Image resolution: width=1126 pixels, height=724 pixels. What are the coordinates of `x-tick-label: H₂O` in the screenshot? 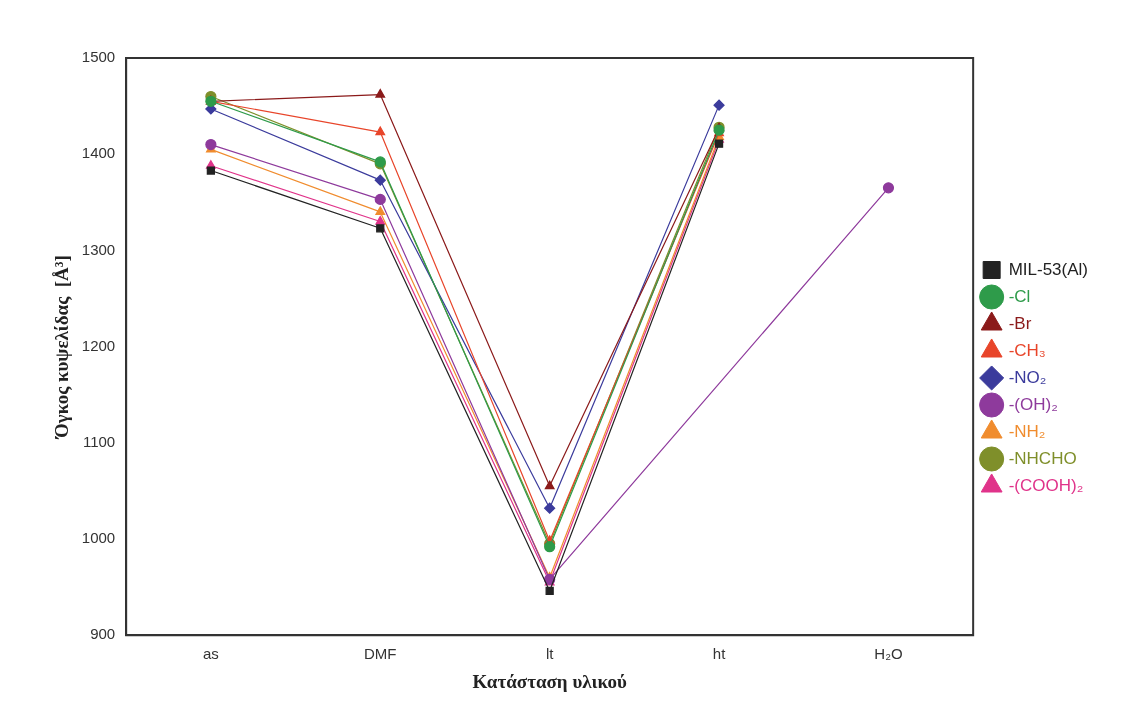 It's located at (888, 654).